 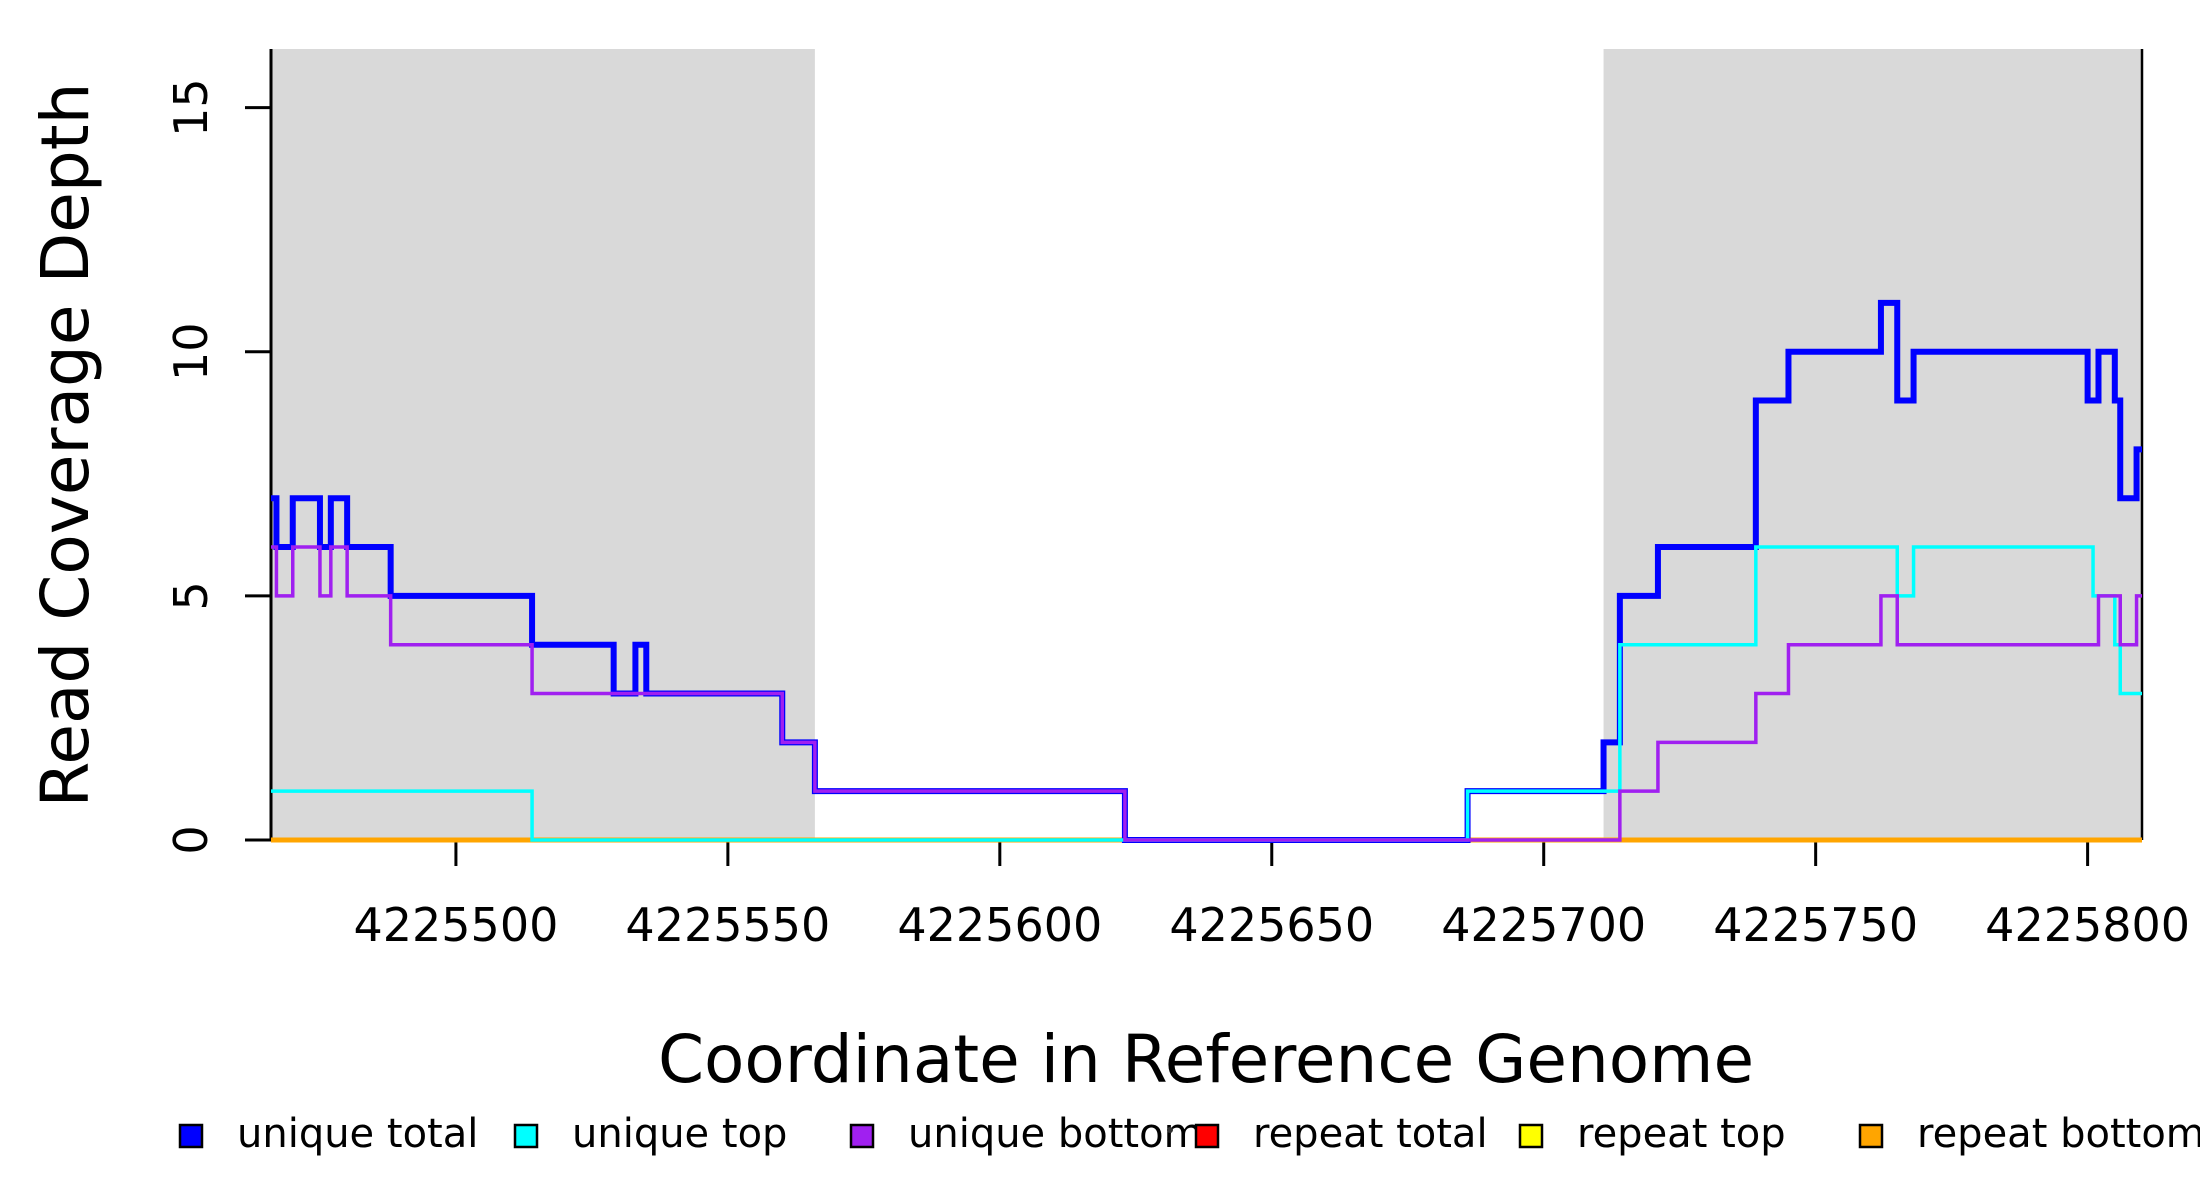 I want to click on legend-swatch-unique-bottom, so click(x=862, y=1136).